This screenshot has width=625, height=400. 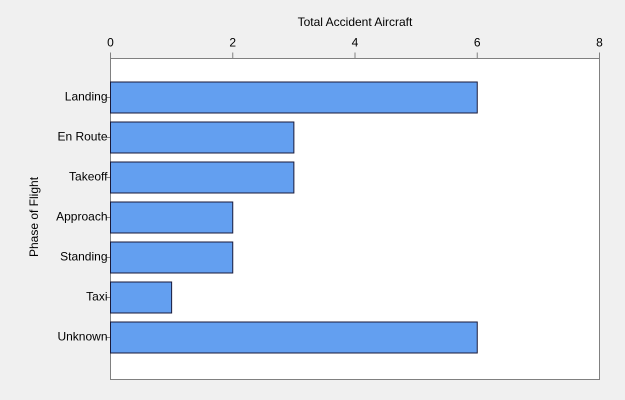 What do you see at coordinates (86, 97) in the screenshot?
I see `y-tick-label: Landing` at bounding box center [86, 97].